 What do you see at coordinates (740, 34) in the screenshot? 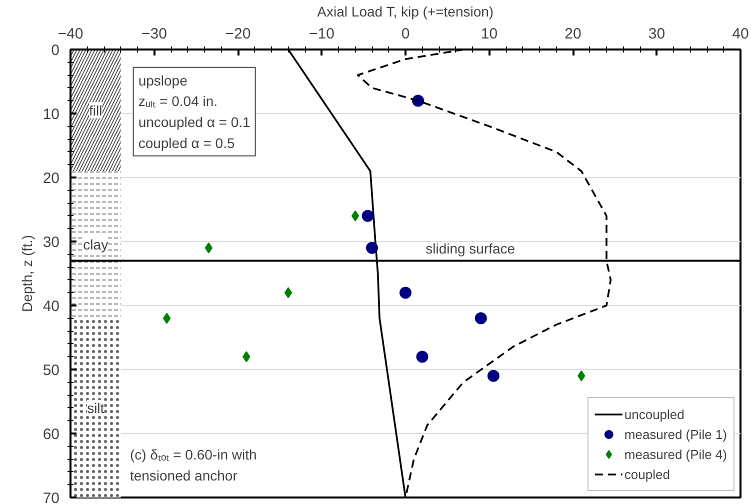
I see `x-tick-label: 40` at bounding box center [740, 34].